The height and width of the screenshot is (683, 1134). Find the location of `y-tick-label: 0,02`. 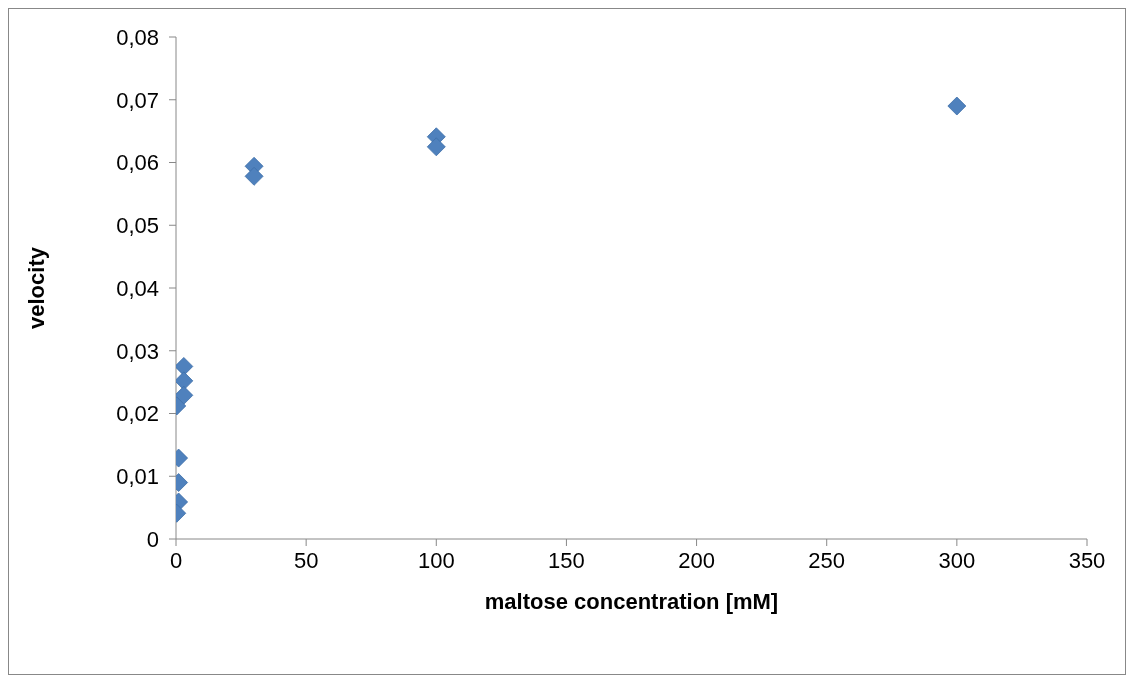

y-tick-label: 0,02 is located at coordinates (137, 414).